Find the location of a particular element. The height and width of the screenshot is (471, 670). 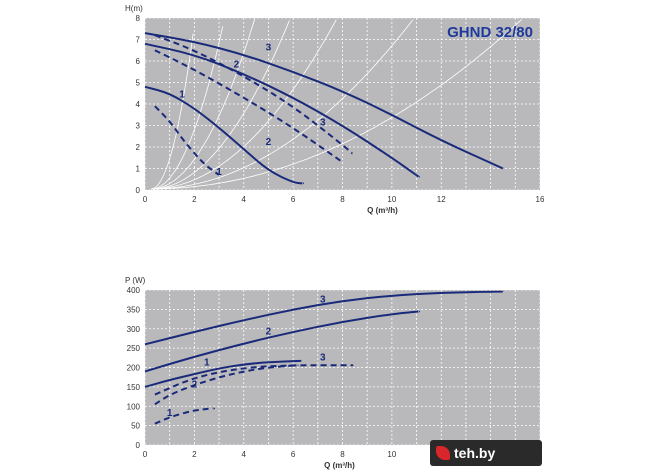

y-tick-label: 300 is located at coordinates (134, 329).